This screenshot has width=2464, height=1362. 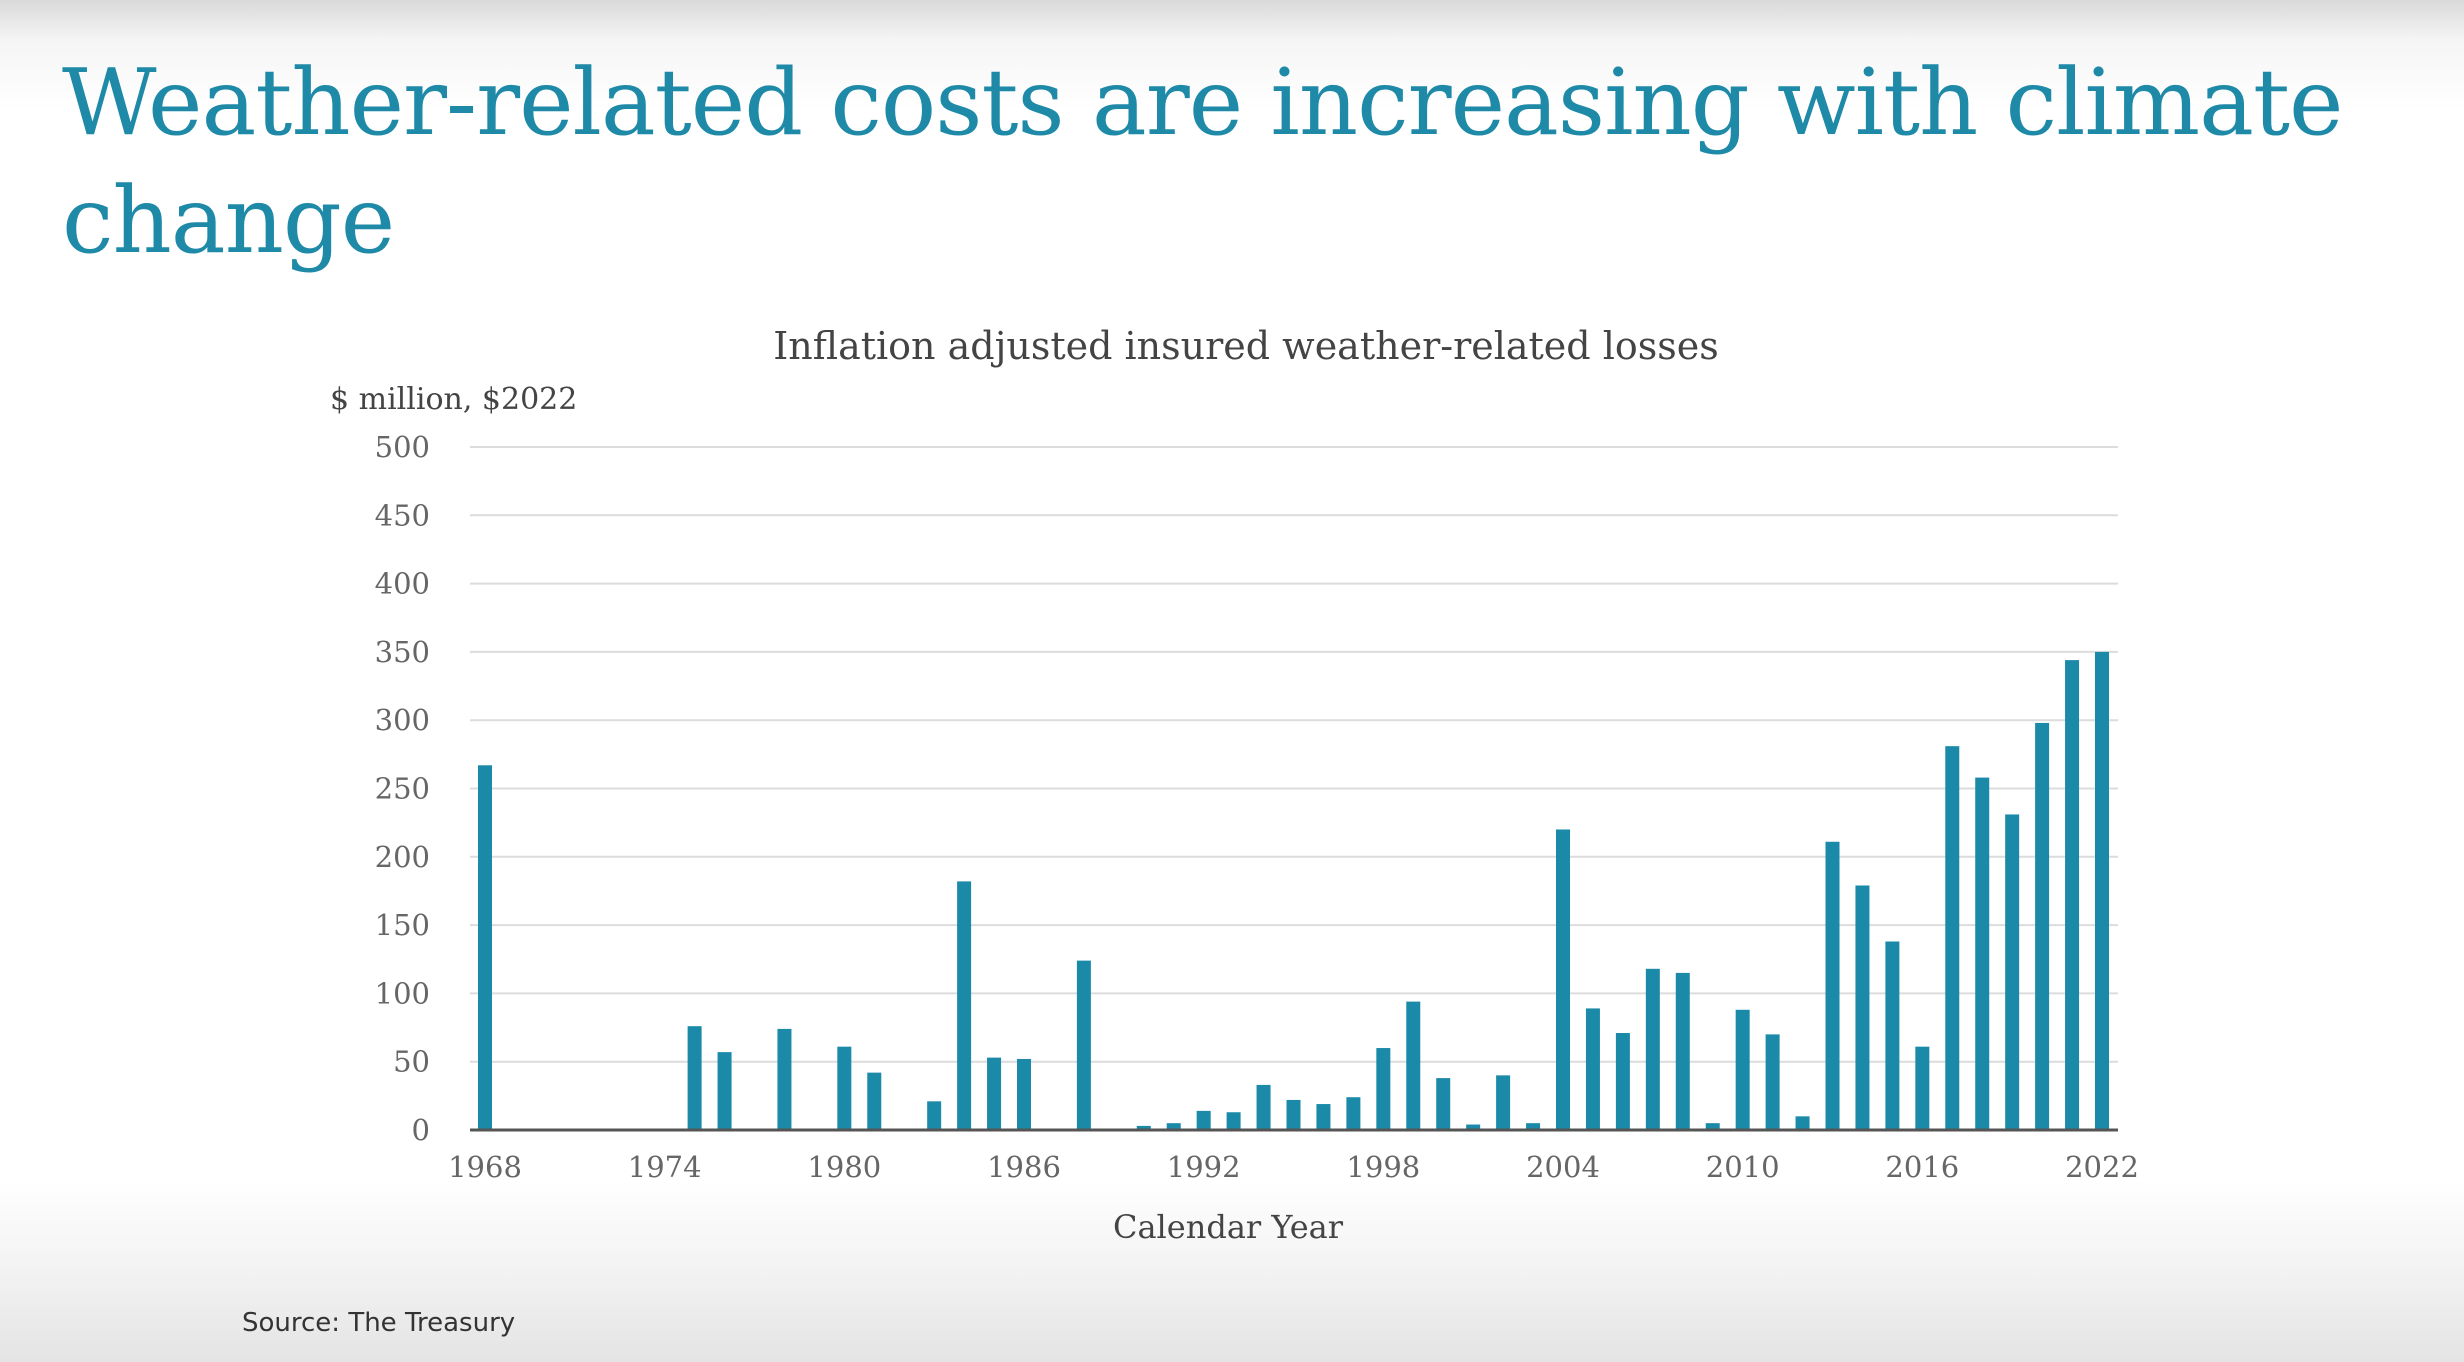 I want to click on x-tick-label-1980: 1980, so click(x=844, y=1167).